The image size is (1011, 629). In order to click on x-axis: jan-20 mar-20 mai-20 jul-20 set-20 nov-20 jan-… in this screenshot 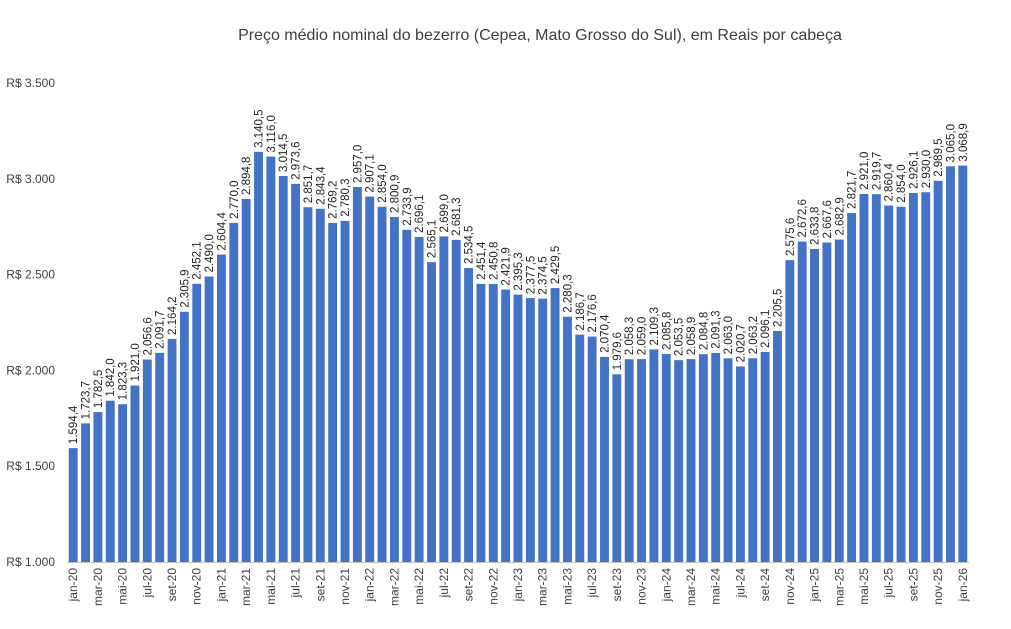, I will do `click(518, 587)`.